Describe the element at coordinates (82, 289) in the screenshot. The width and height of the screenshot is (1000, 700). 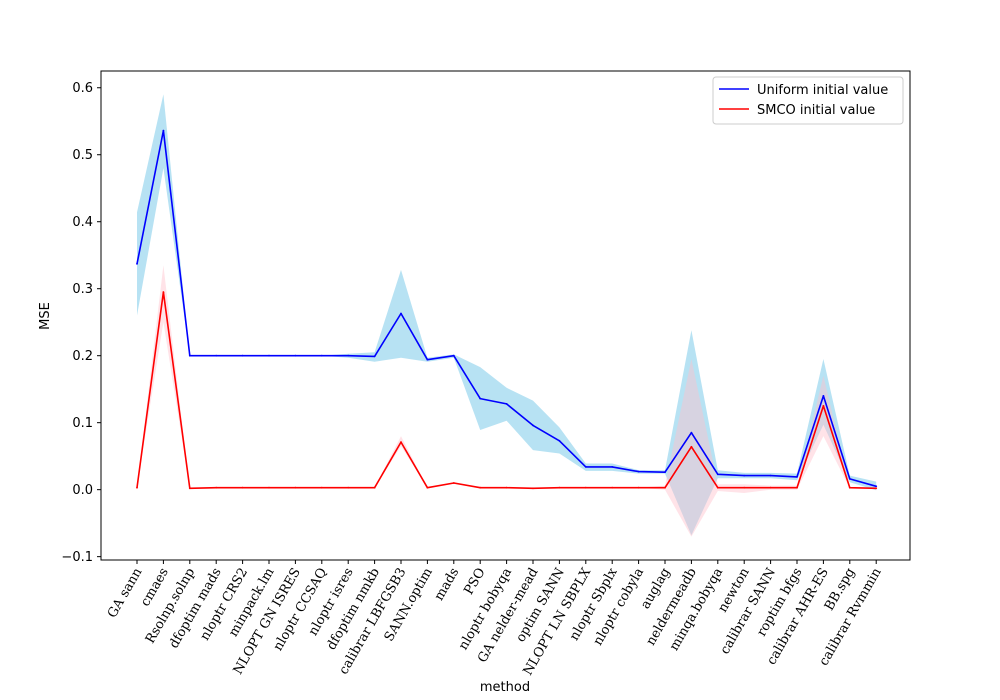
I see `y-tick-label: 0.3` at that location.